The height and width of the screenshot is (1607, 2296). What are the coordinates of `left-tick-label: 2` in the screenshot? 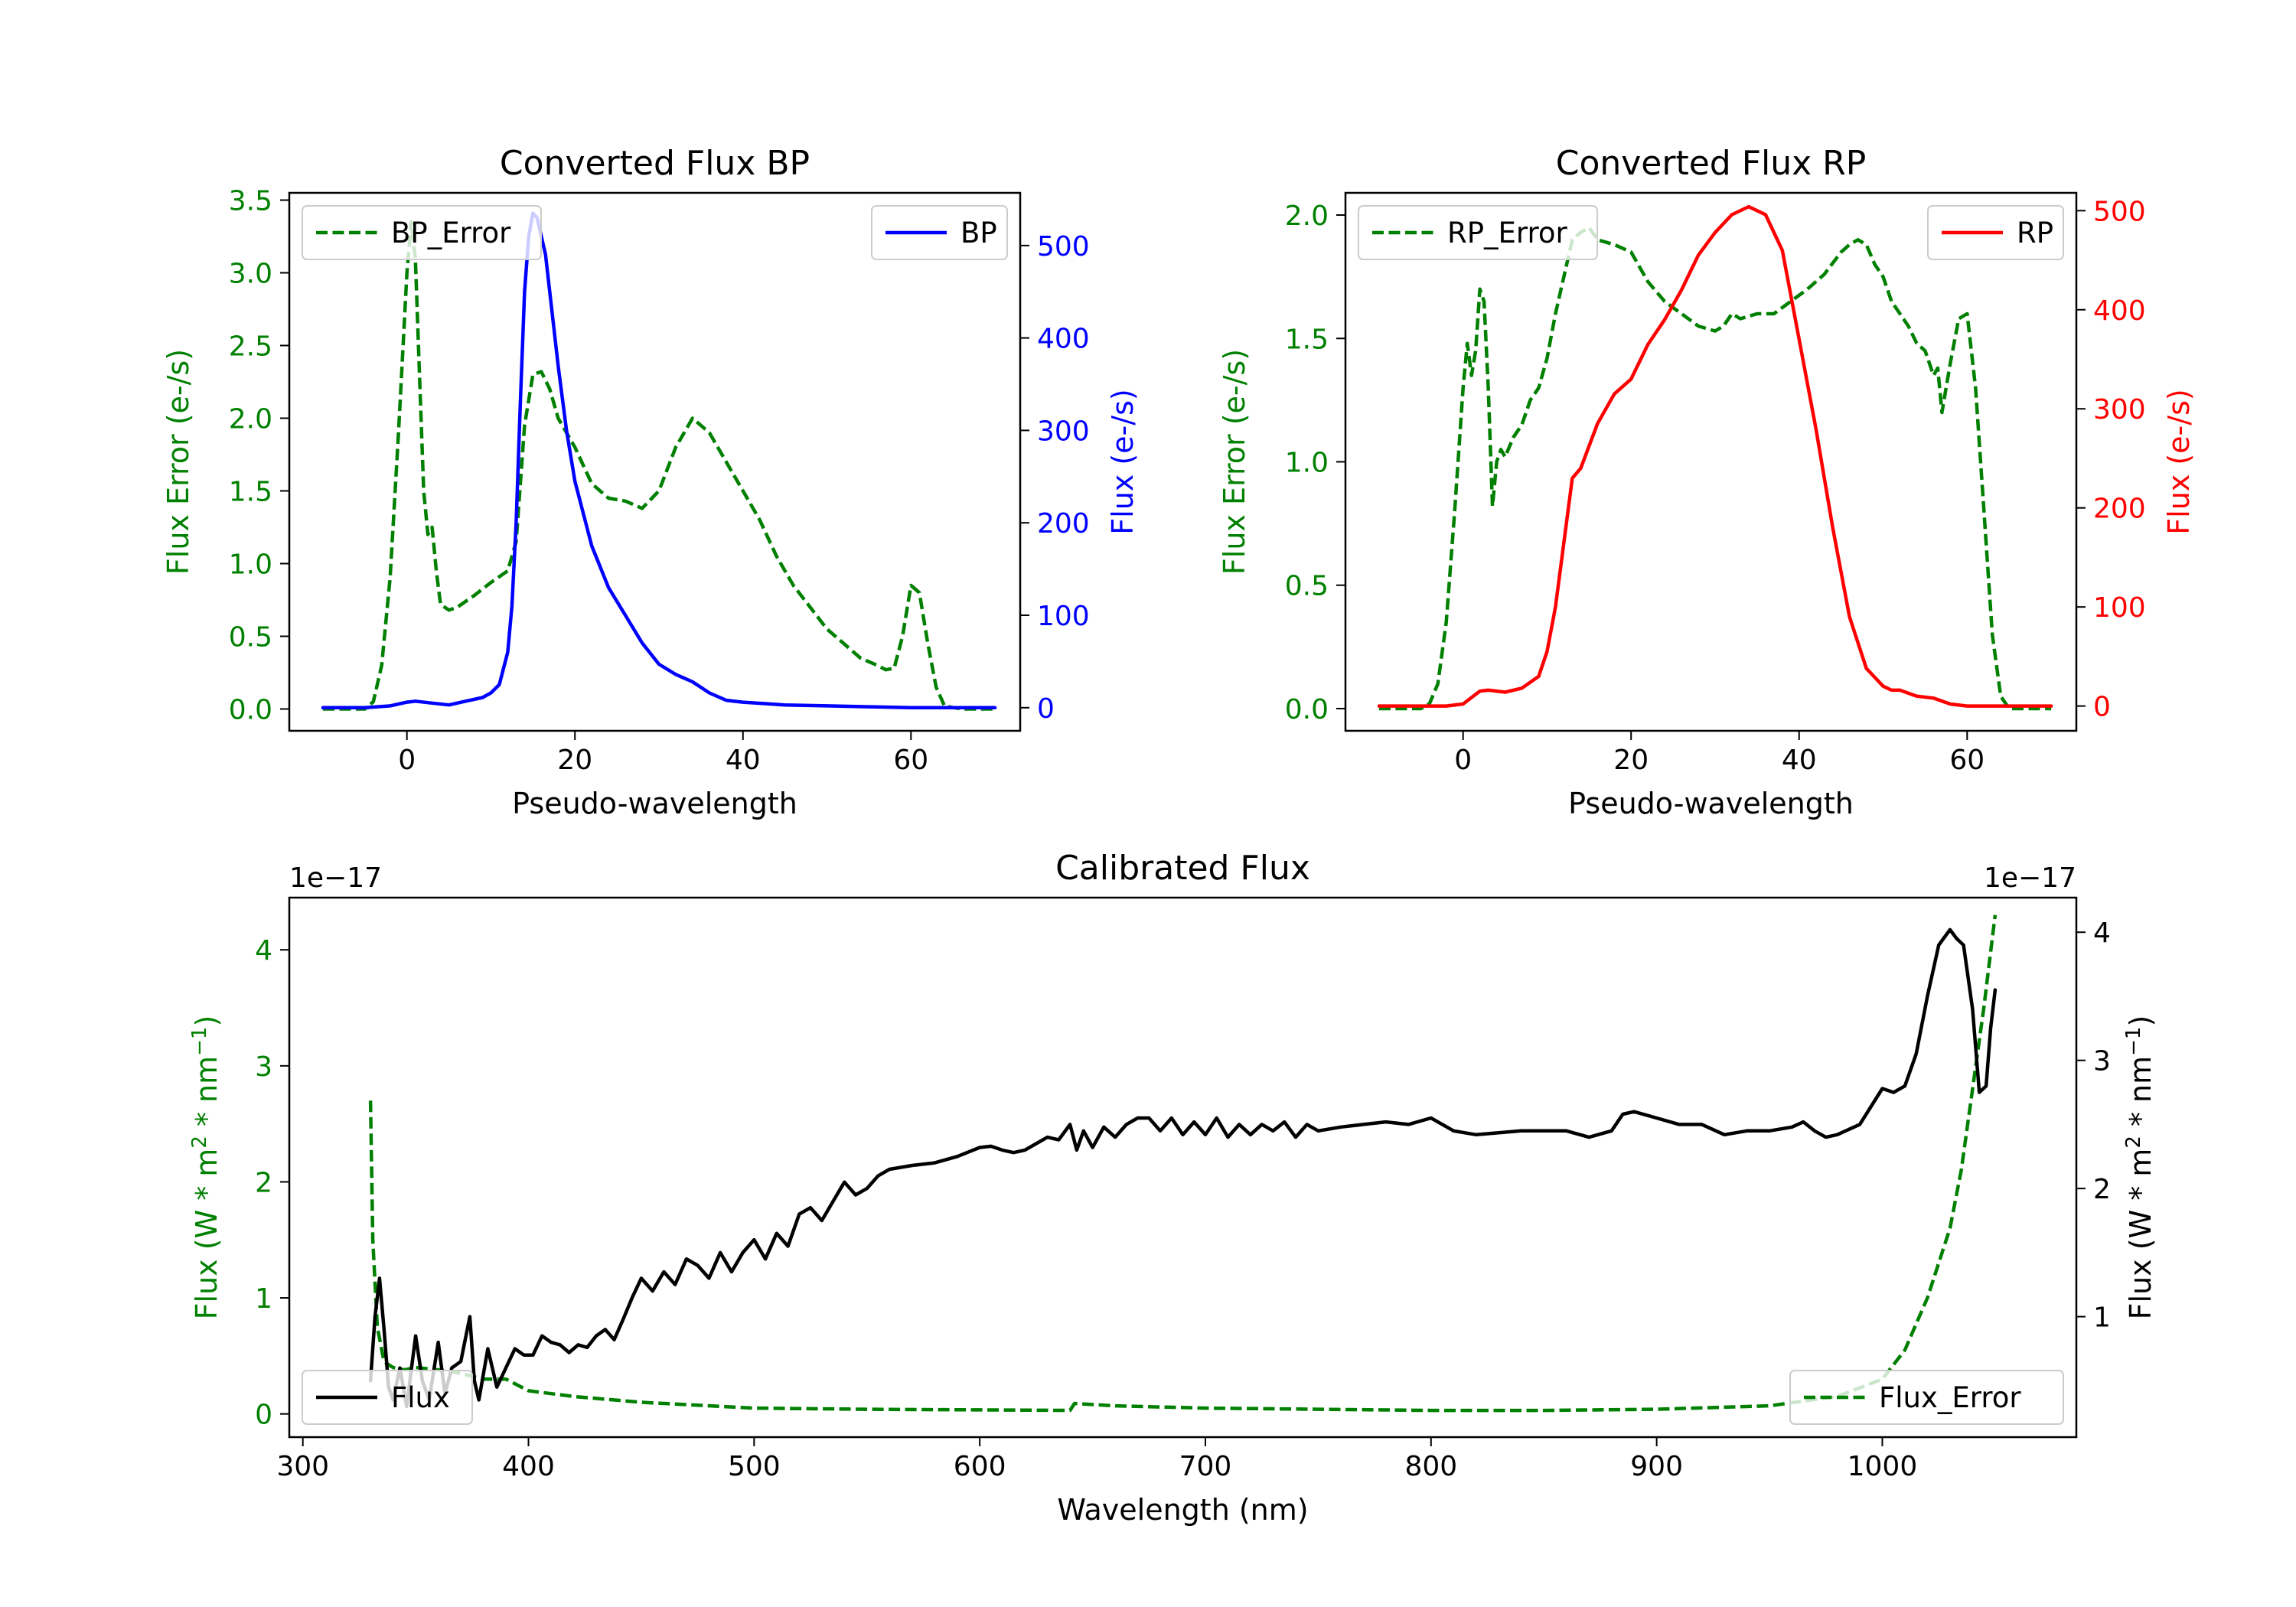 It's located at (263, 1182).